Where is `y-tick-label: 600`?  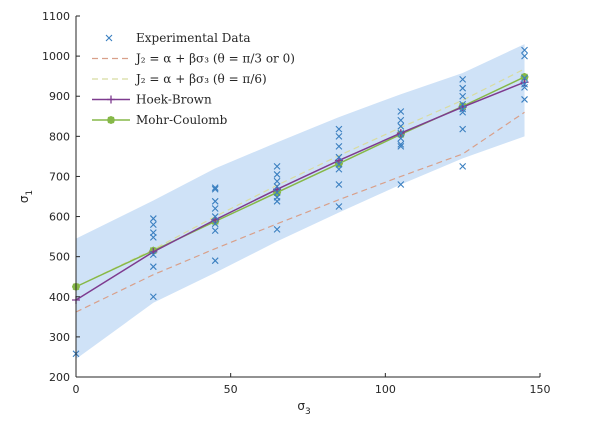 y-tick-label: 600 is located at coordinates (59, 217).